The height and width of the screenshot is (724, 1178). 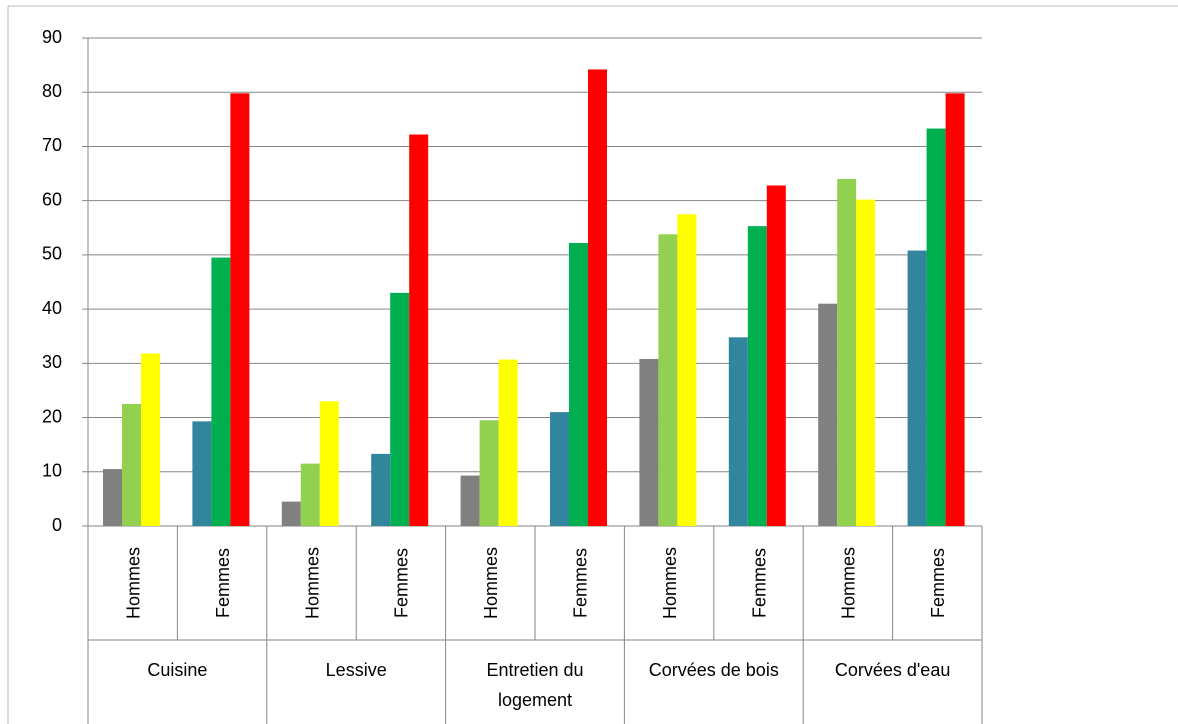 What do you see at coordinates (52, 362) in the screenshot?
I see `y-tick-label: 30` at bounding box center [52, 362].